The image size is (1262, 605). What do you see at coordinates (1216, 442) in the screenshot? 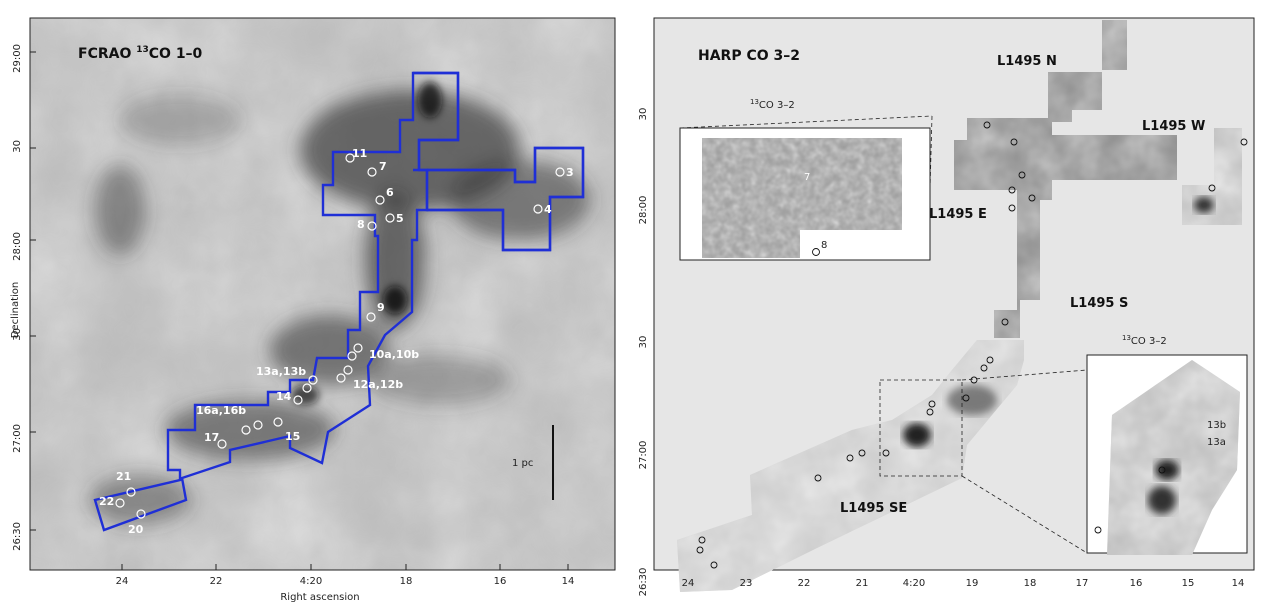
I see `inset-bottom-source-13a: 13a` at bounding box center [1216, 442].